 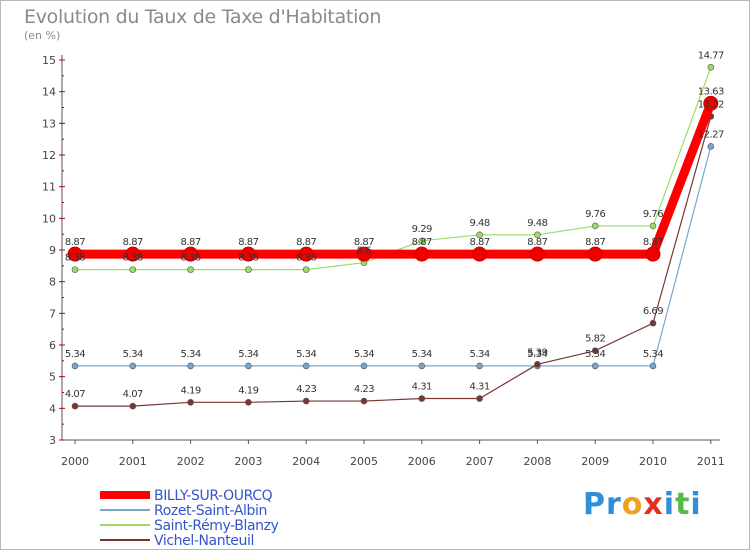 What do you see at coordinates (216, 526) in the screenshot?
I see `legend-label: Saint-Rémy-Blanzy` at bounding box center [216, 526].